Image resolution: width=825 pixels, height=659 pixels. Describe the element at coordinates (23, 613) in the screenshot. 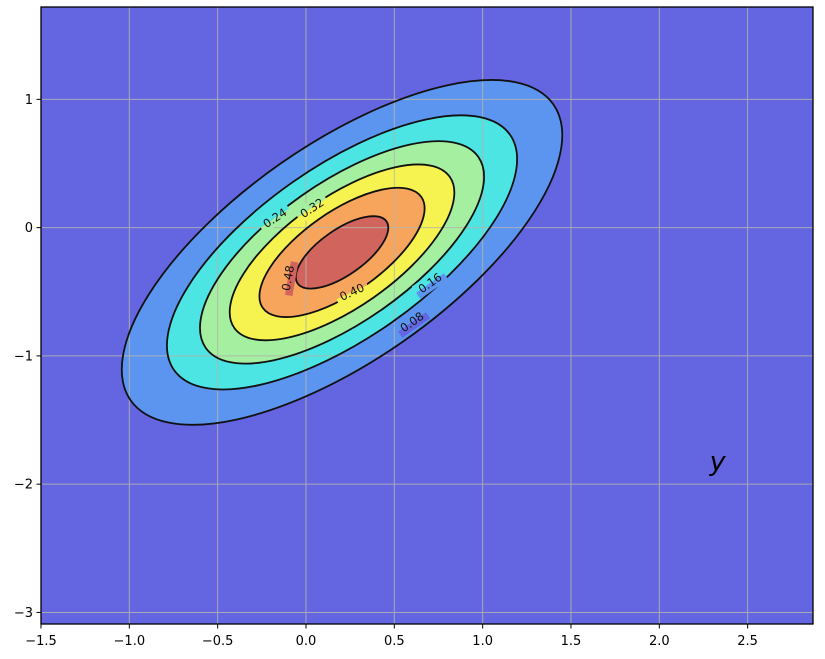

I see `y-tick-label: −3` at that location.